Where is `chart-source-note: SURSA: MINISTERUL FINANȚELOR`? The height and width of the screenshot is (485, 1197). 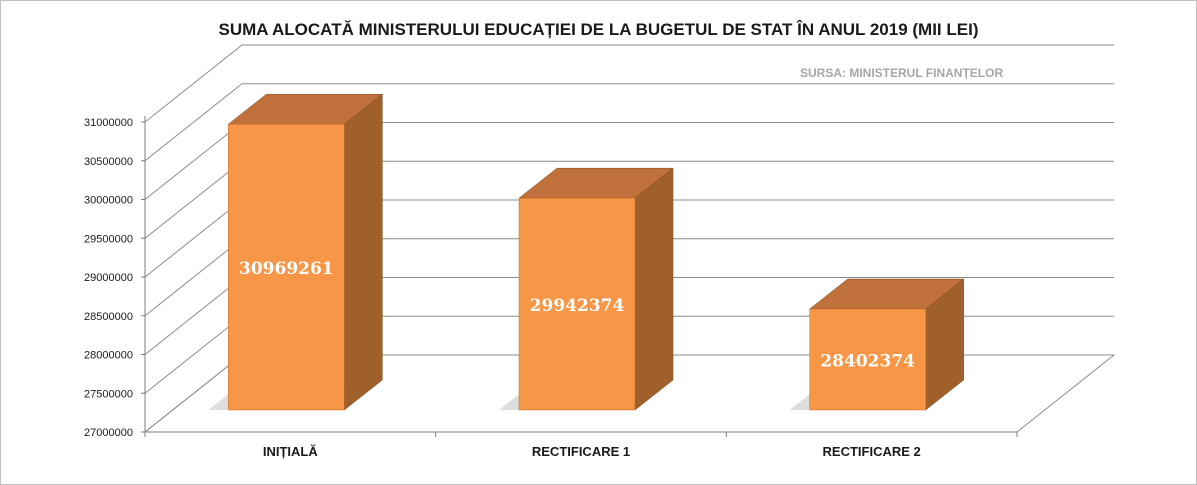 chart-source-note: SURSA: MINISTERUL FINANȚELOR is located at coordinates (902, 73).